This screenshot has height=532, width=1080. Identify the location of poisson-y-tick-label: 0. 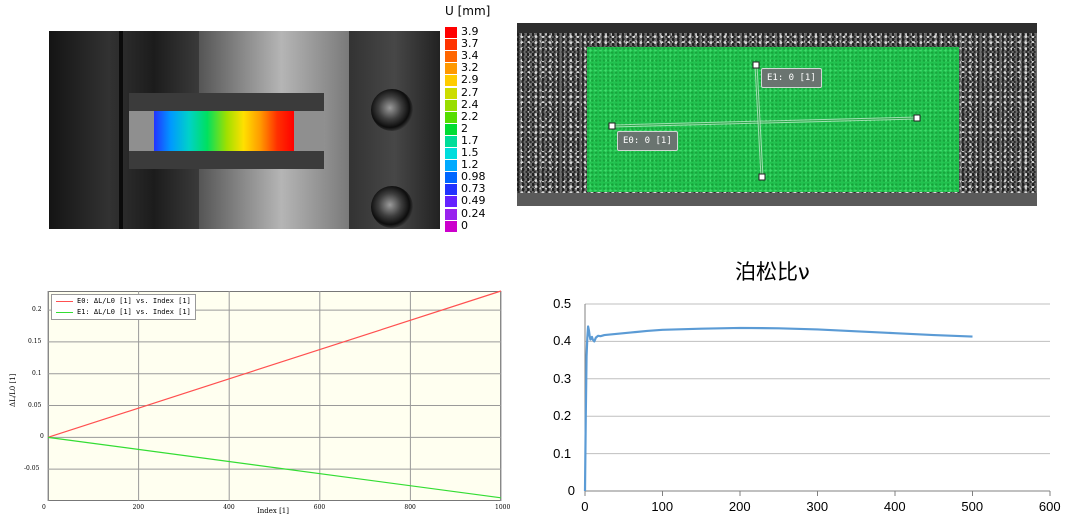
(571, 490).